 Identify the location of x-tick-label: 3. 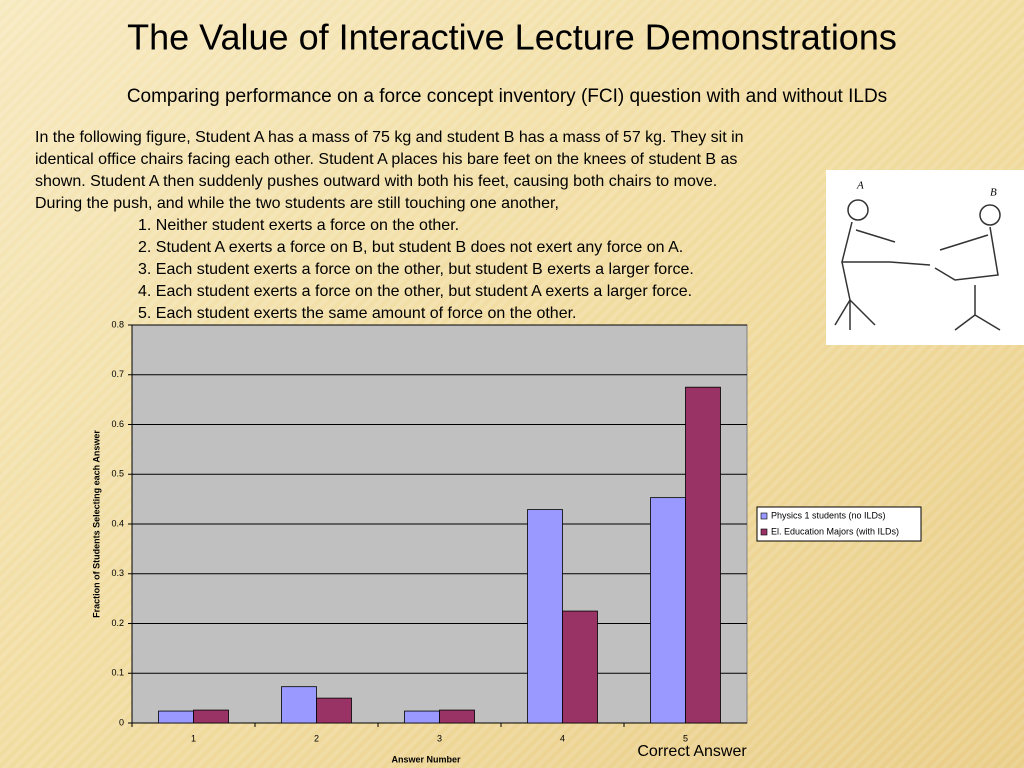
(439, 738).